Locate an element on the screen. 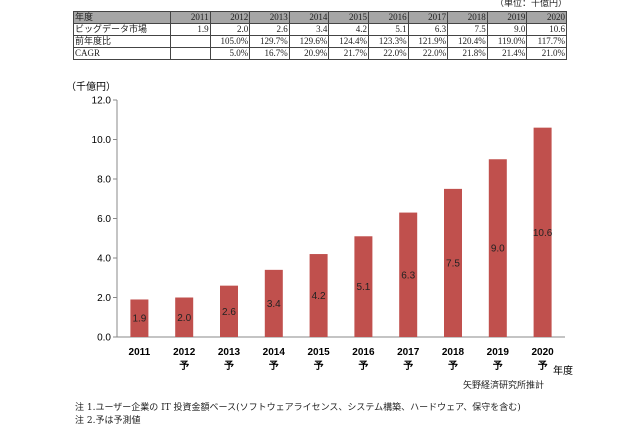 This screenshot has width=640, height=426. y-tick-label: 4.0 is located at coordinates (104, 259).